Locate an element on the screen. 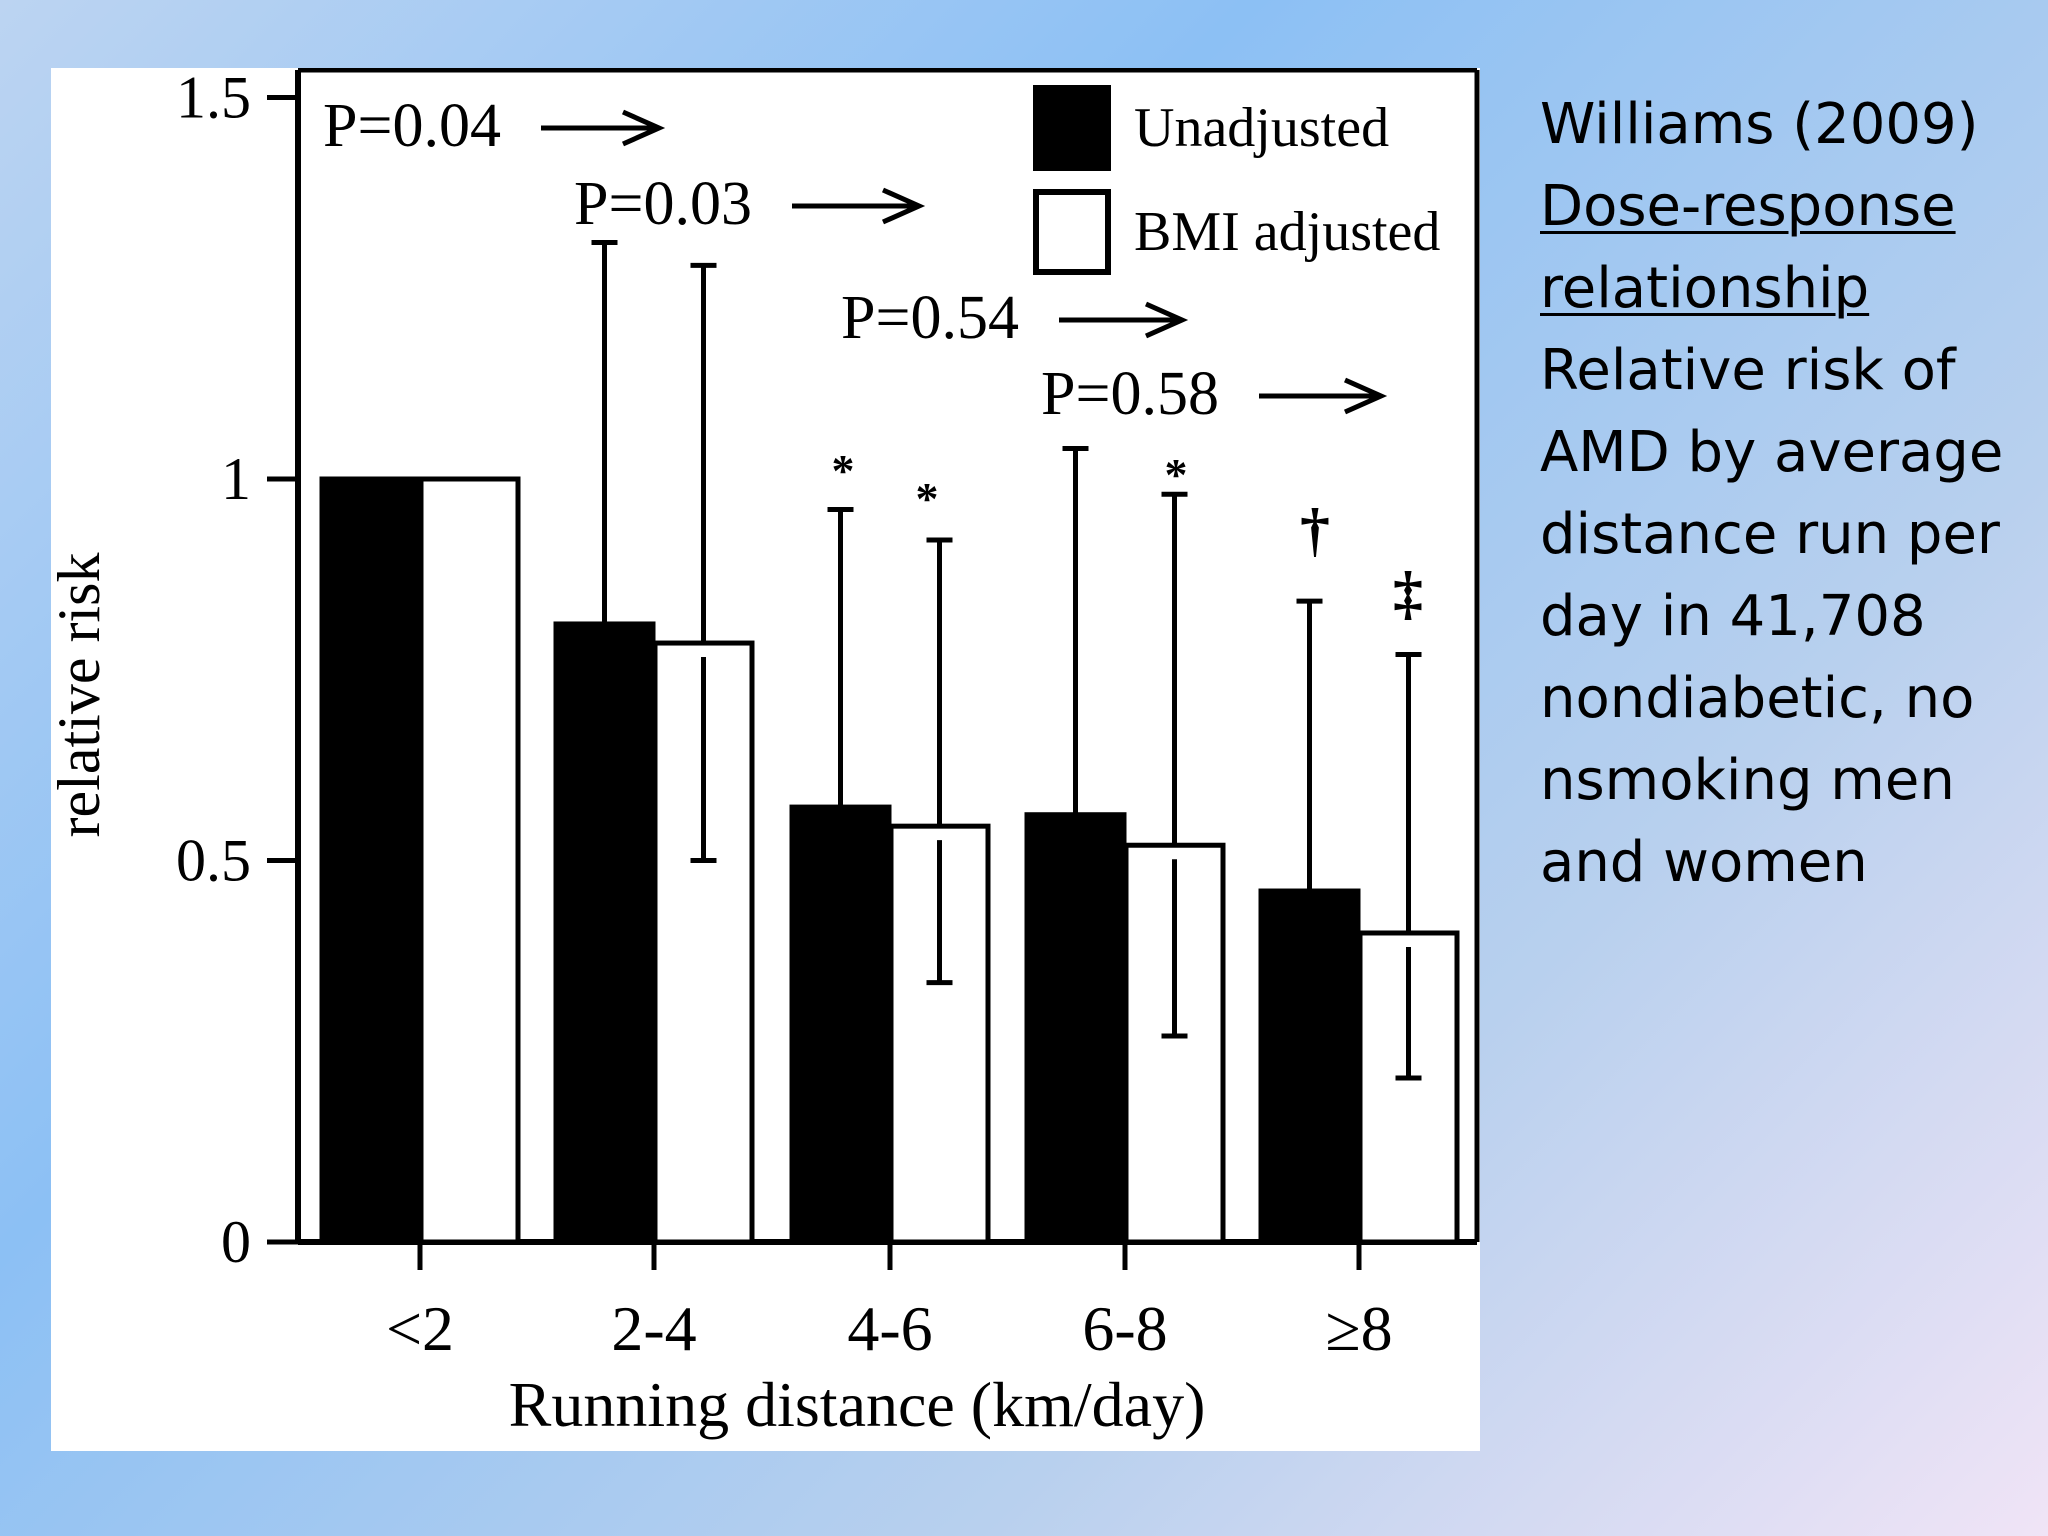 The image size is (2048, 1536). legend: Unadjusted BMI adjusted is located at coordinates (1236, 180).